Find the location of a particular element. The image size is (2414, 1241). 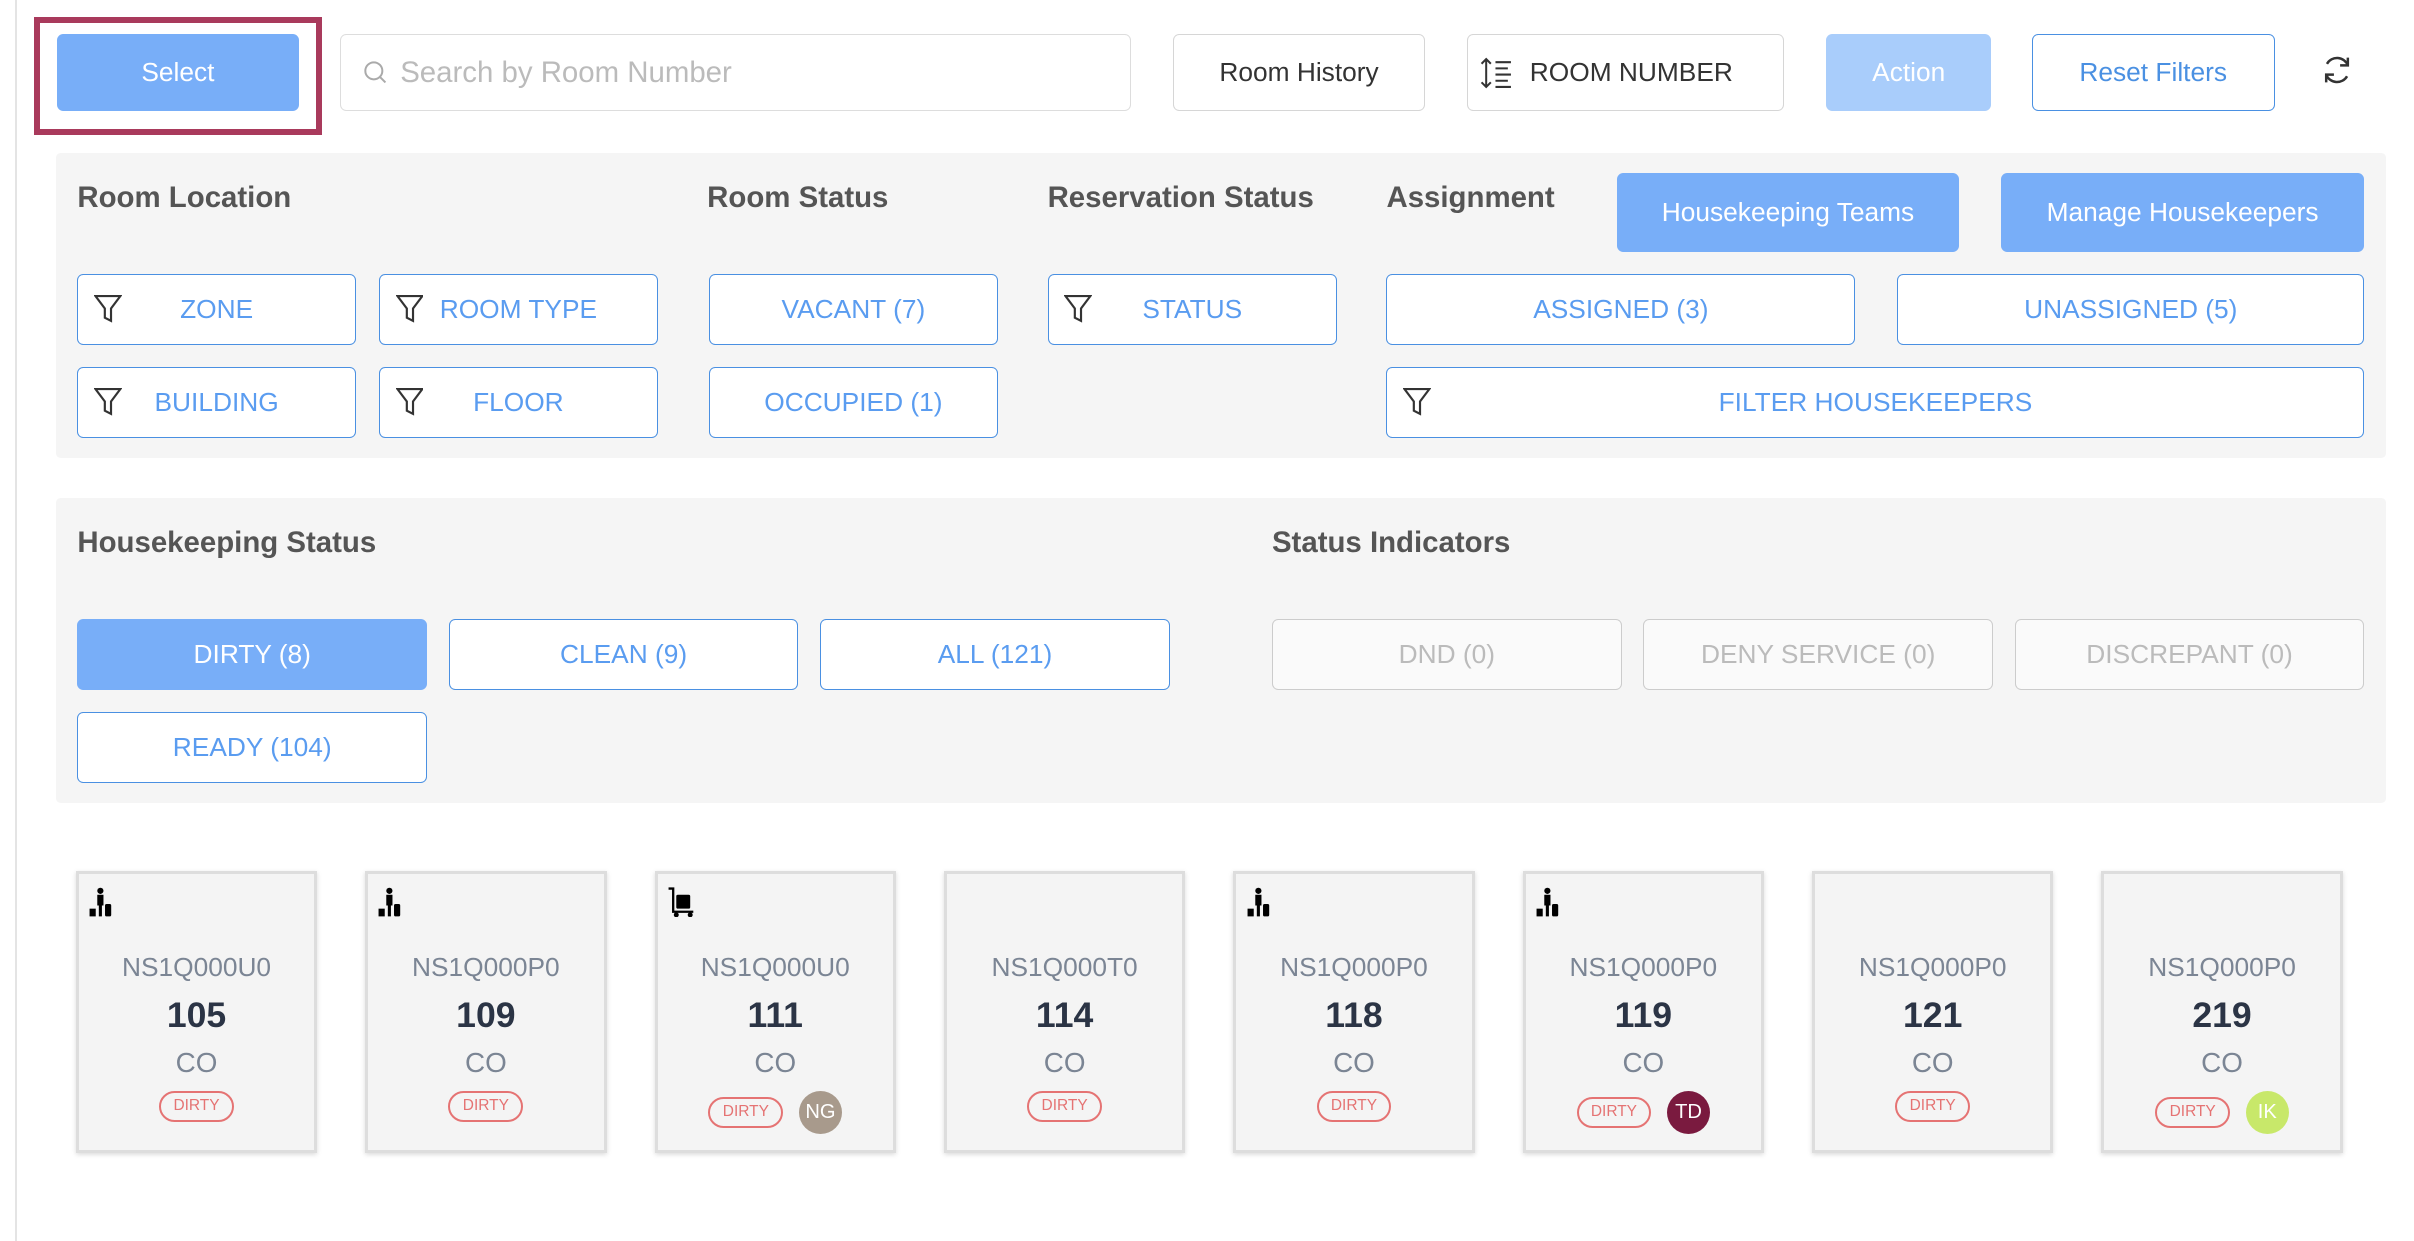

page-edge-divider is located at coordinates (16, 620).